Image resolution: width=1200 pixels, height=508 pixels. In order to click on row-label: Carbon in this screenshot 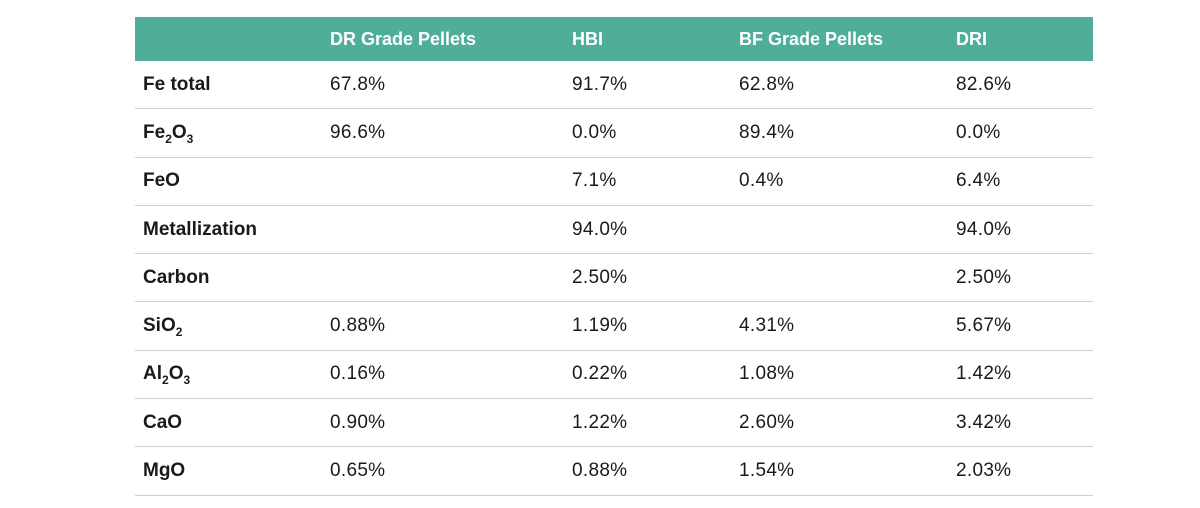, I will do `click(229, 278)`.